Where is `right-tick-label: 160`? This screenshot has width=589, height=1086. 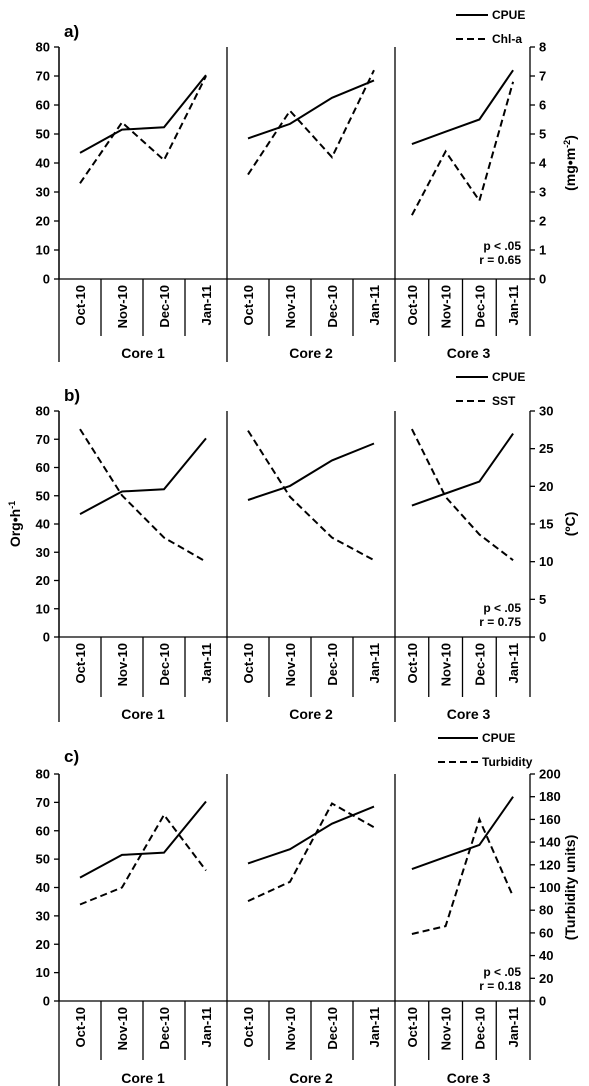 right-tick-label: 160 is located at coordinates (550, 819).